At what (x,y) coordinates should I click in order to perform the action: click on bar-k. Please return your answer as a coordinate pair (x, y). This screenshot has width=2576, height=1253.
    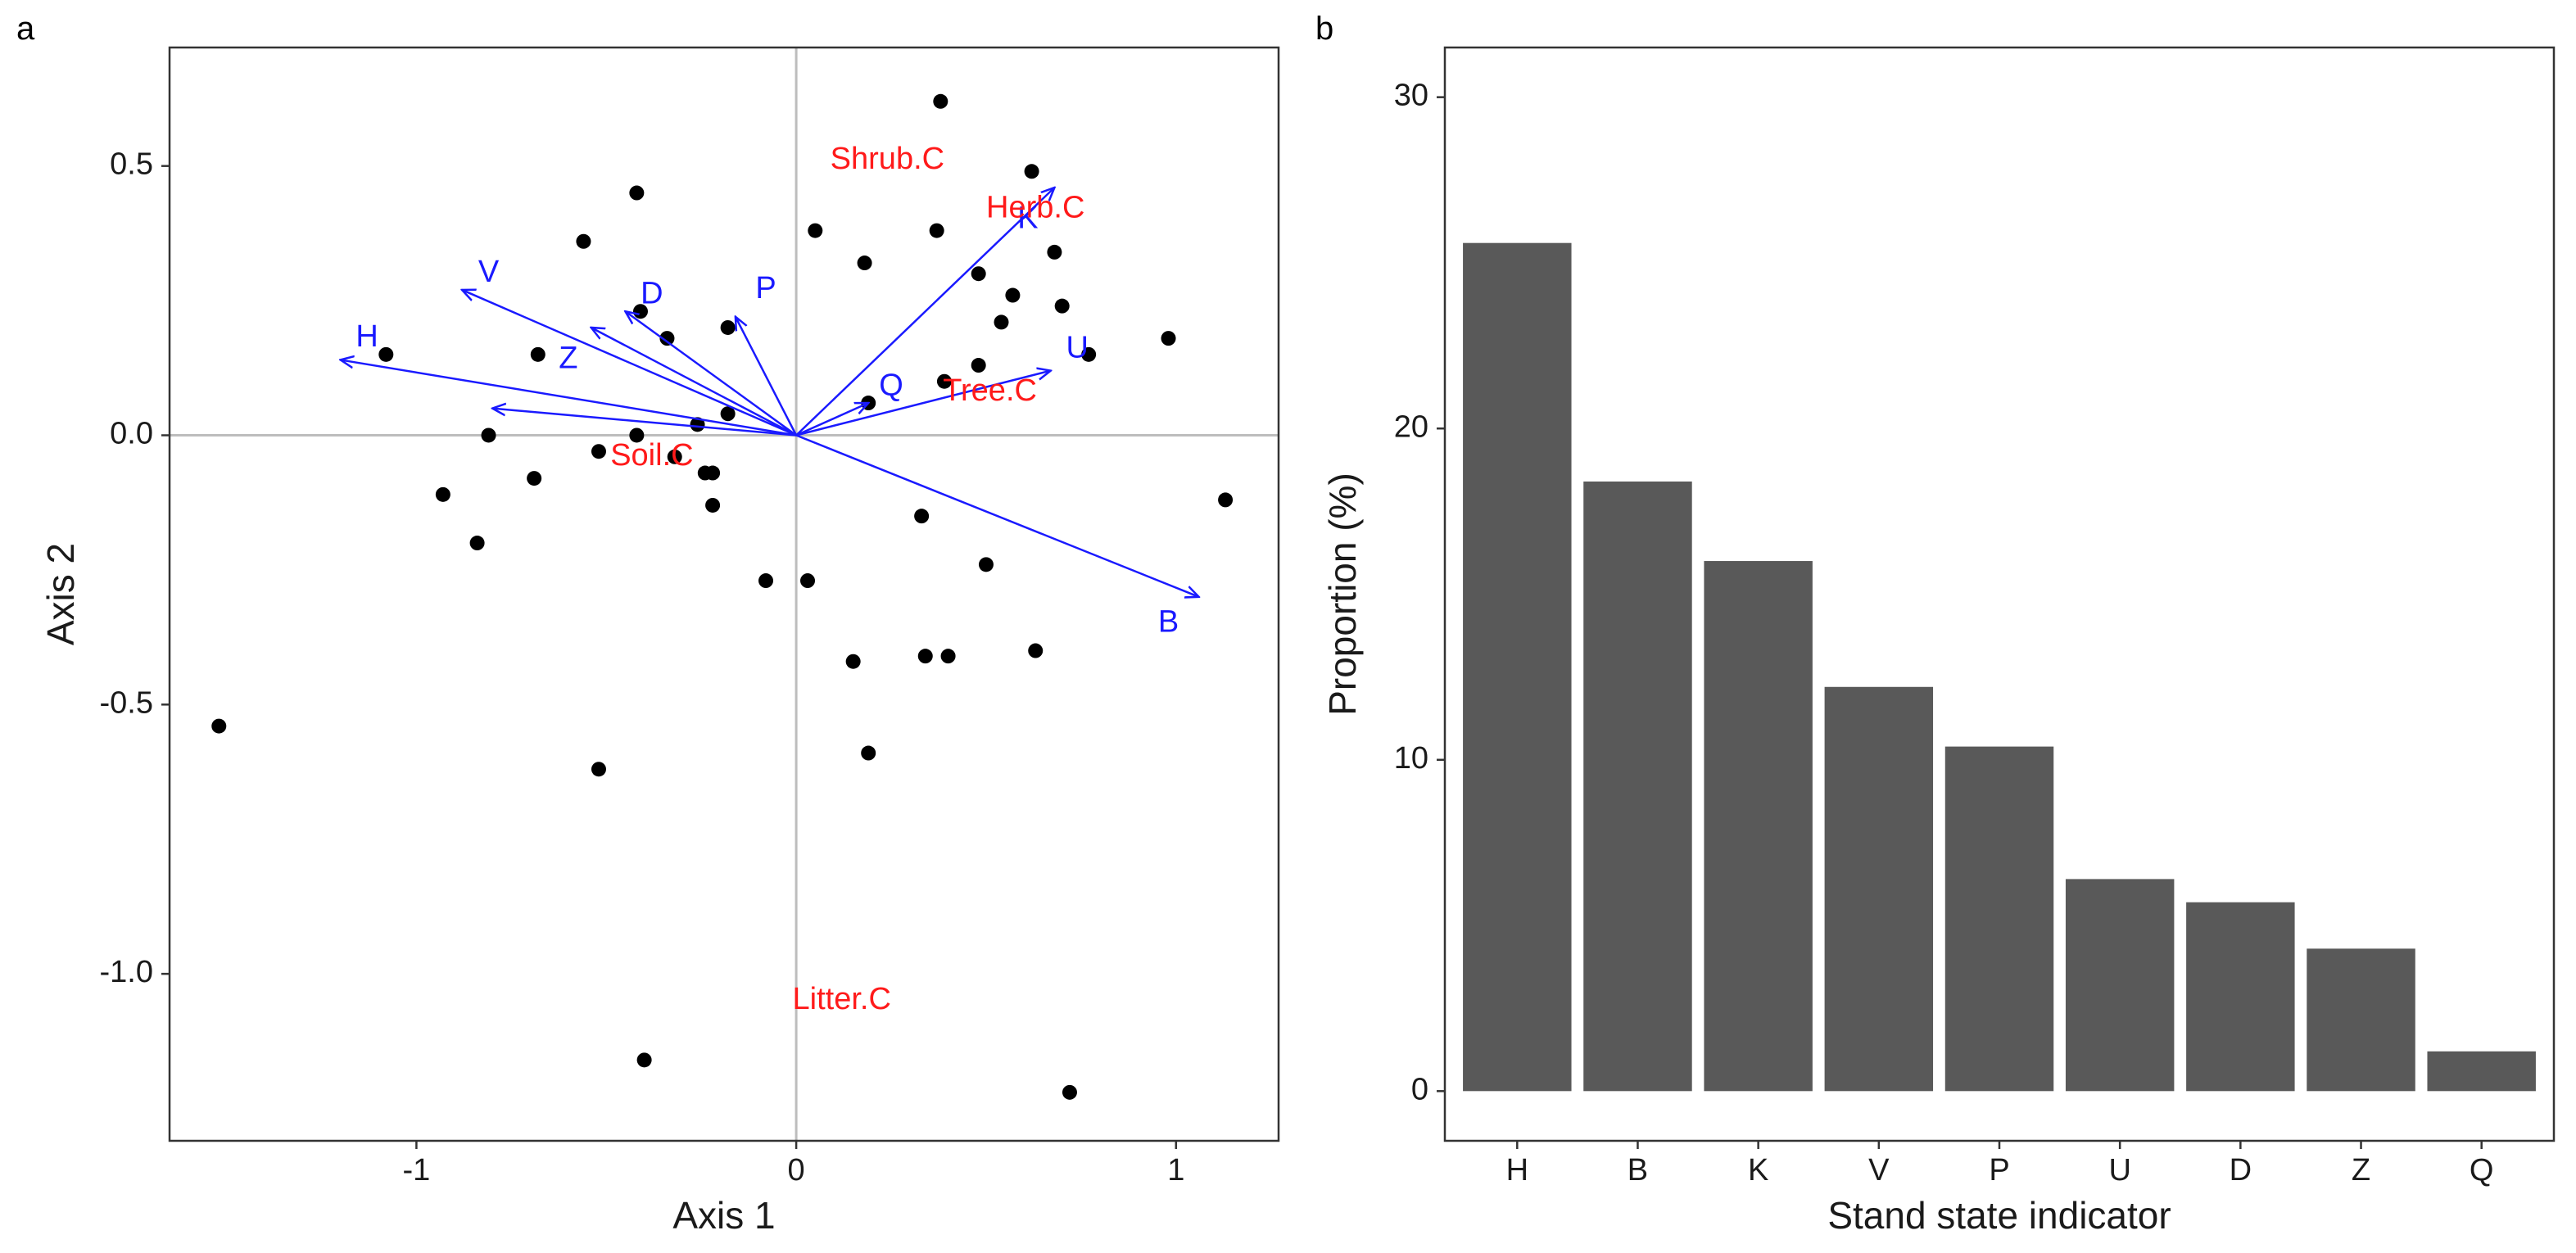
    Looking at the image, I should click on (1758, 826).